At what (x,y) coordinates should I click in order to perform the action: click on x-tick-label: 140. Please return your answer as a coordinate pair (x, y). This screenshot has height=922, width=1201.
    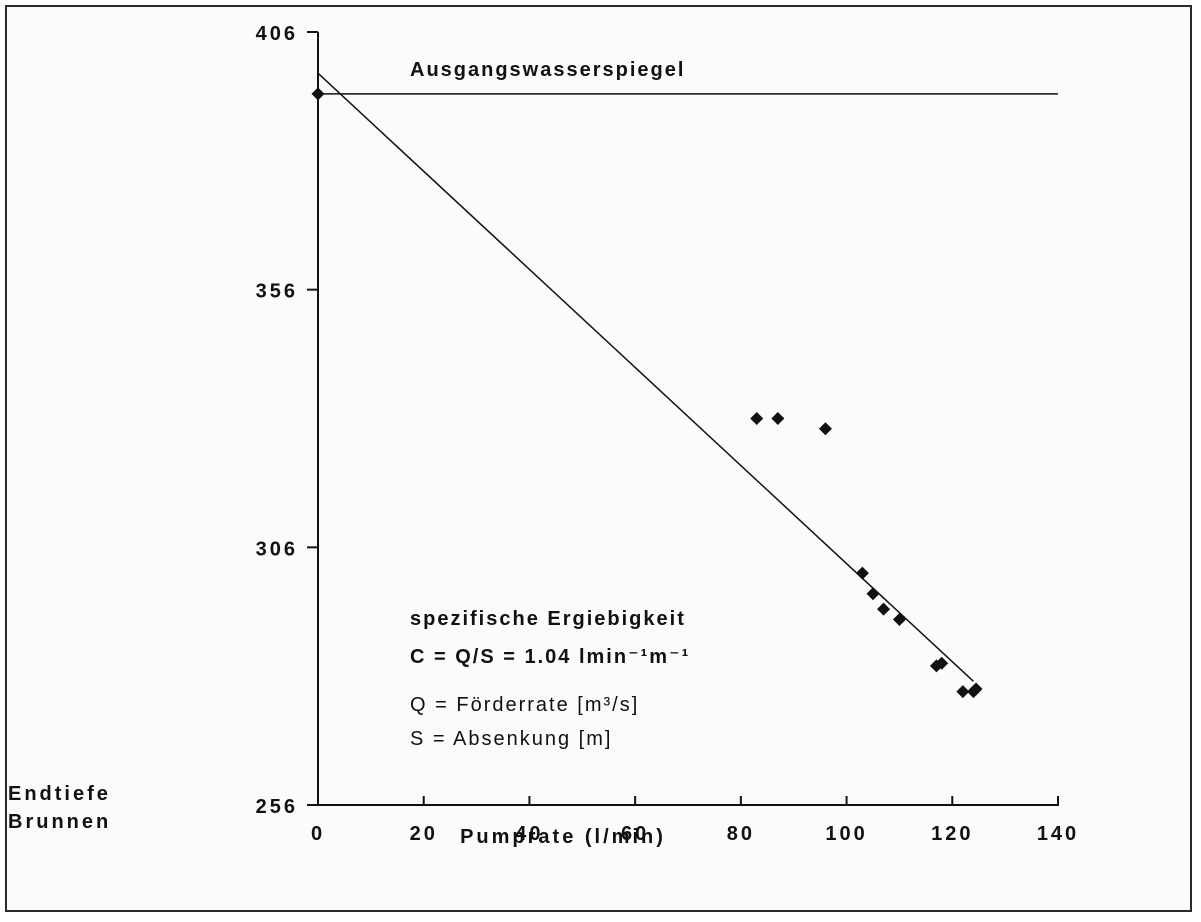
    Looking at the image, I should click on (1058, 834).